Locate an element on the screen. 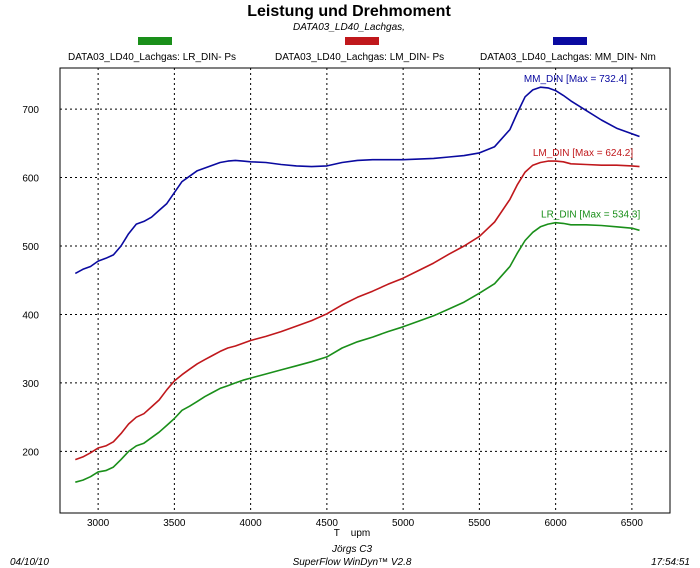 The width and height of the screenshot is (700, 568). chart-title: Leistung und Drehmoment is located at coordinates (349, 11).